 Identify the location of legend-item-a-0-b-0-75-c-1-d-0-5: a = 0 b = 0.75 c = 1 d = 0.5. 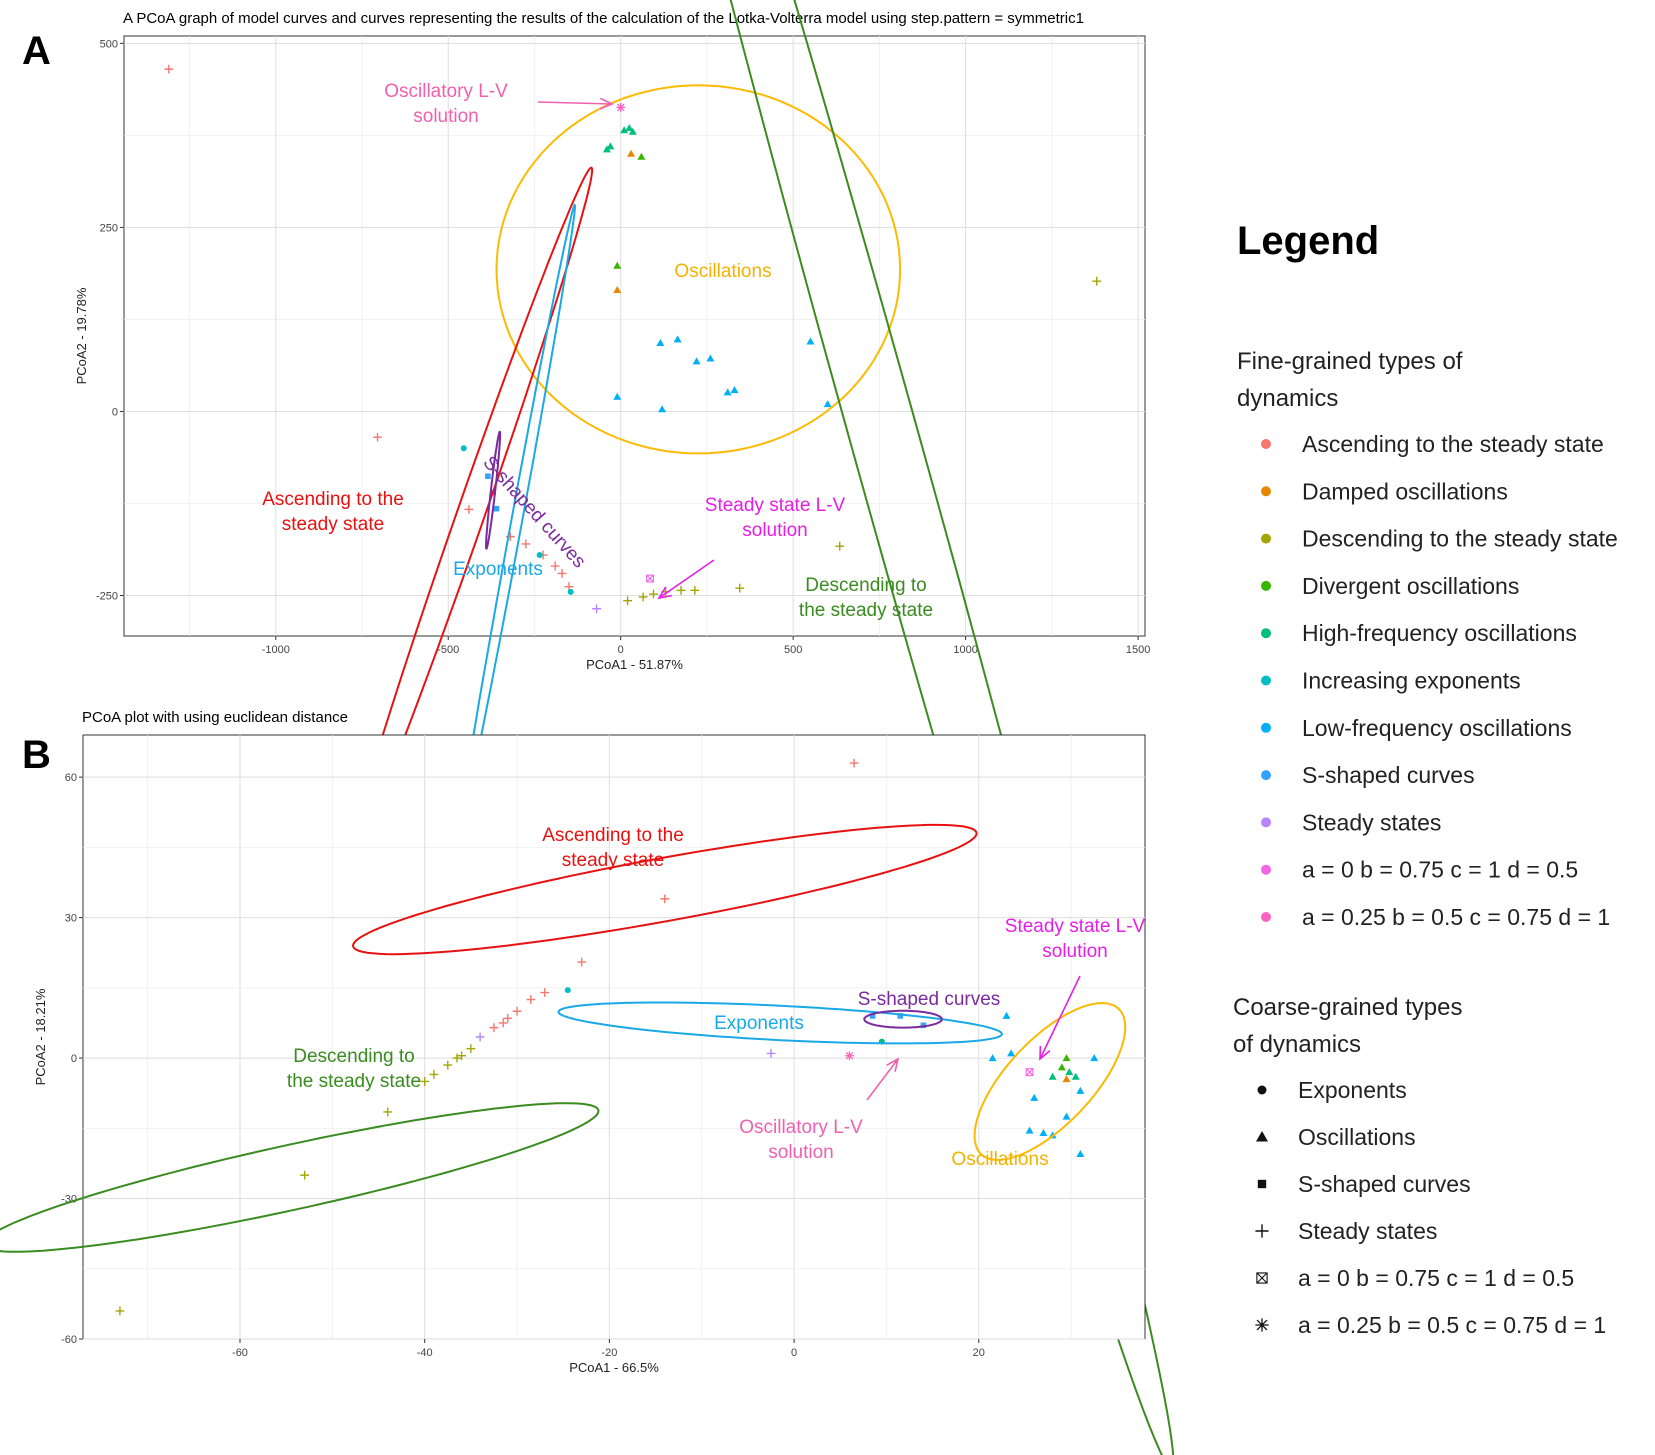
(1440, 870).